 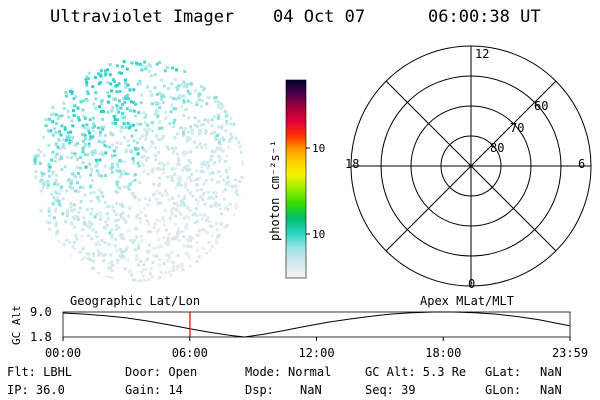 I want to click on mlt-label-6: 6, so click(x=581, y=164).